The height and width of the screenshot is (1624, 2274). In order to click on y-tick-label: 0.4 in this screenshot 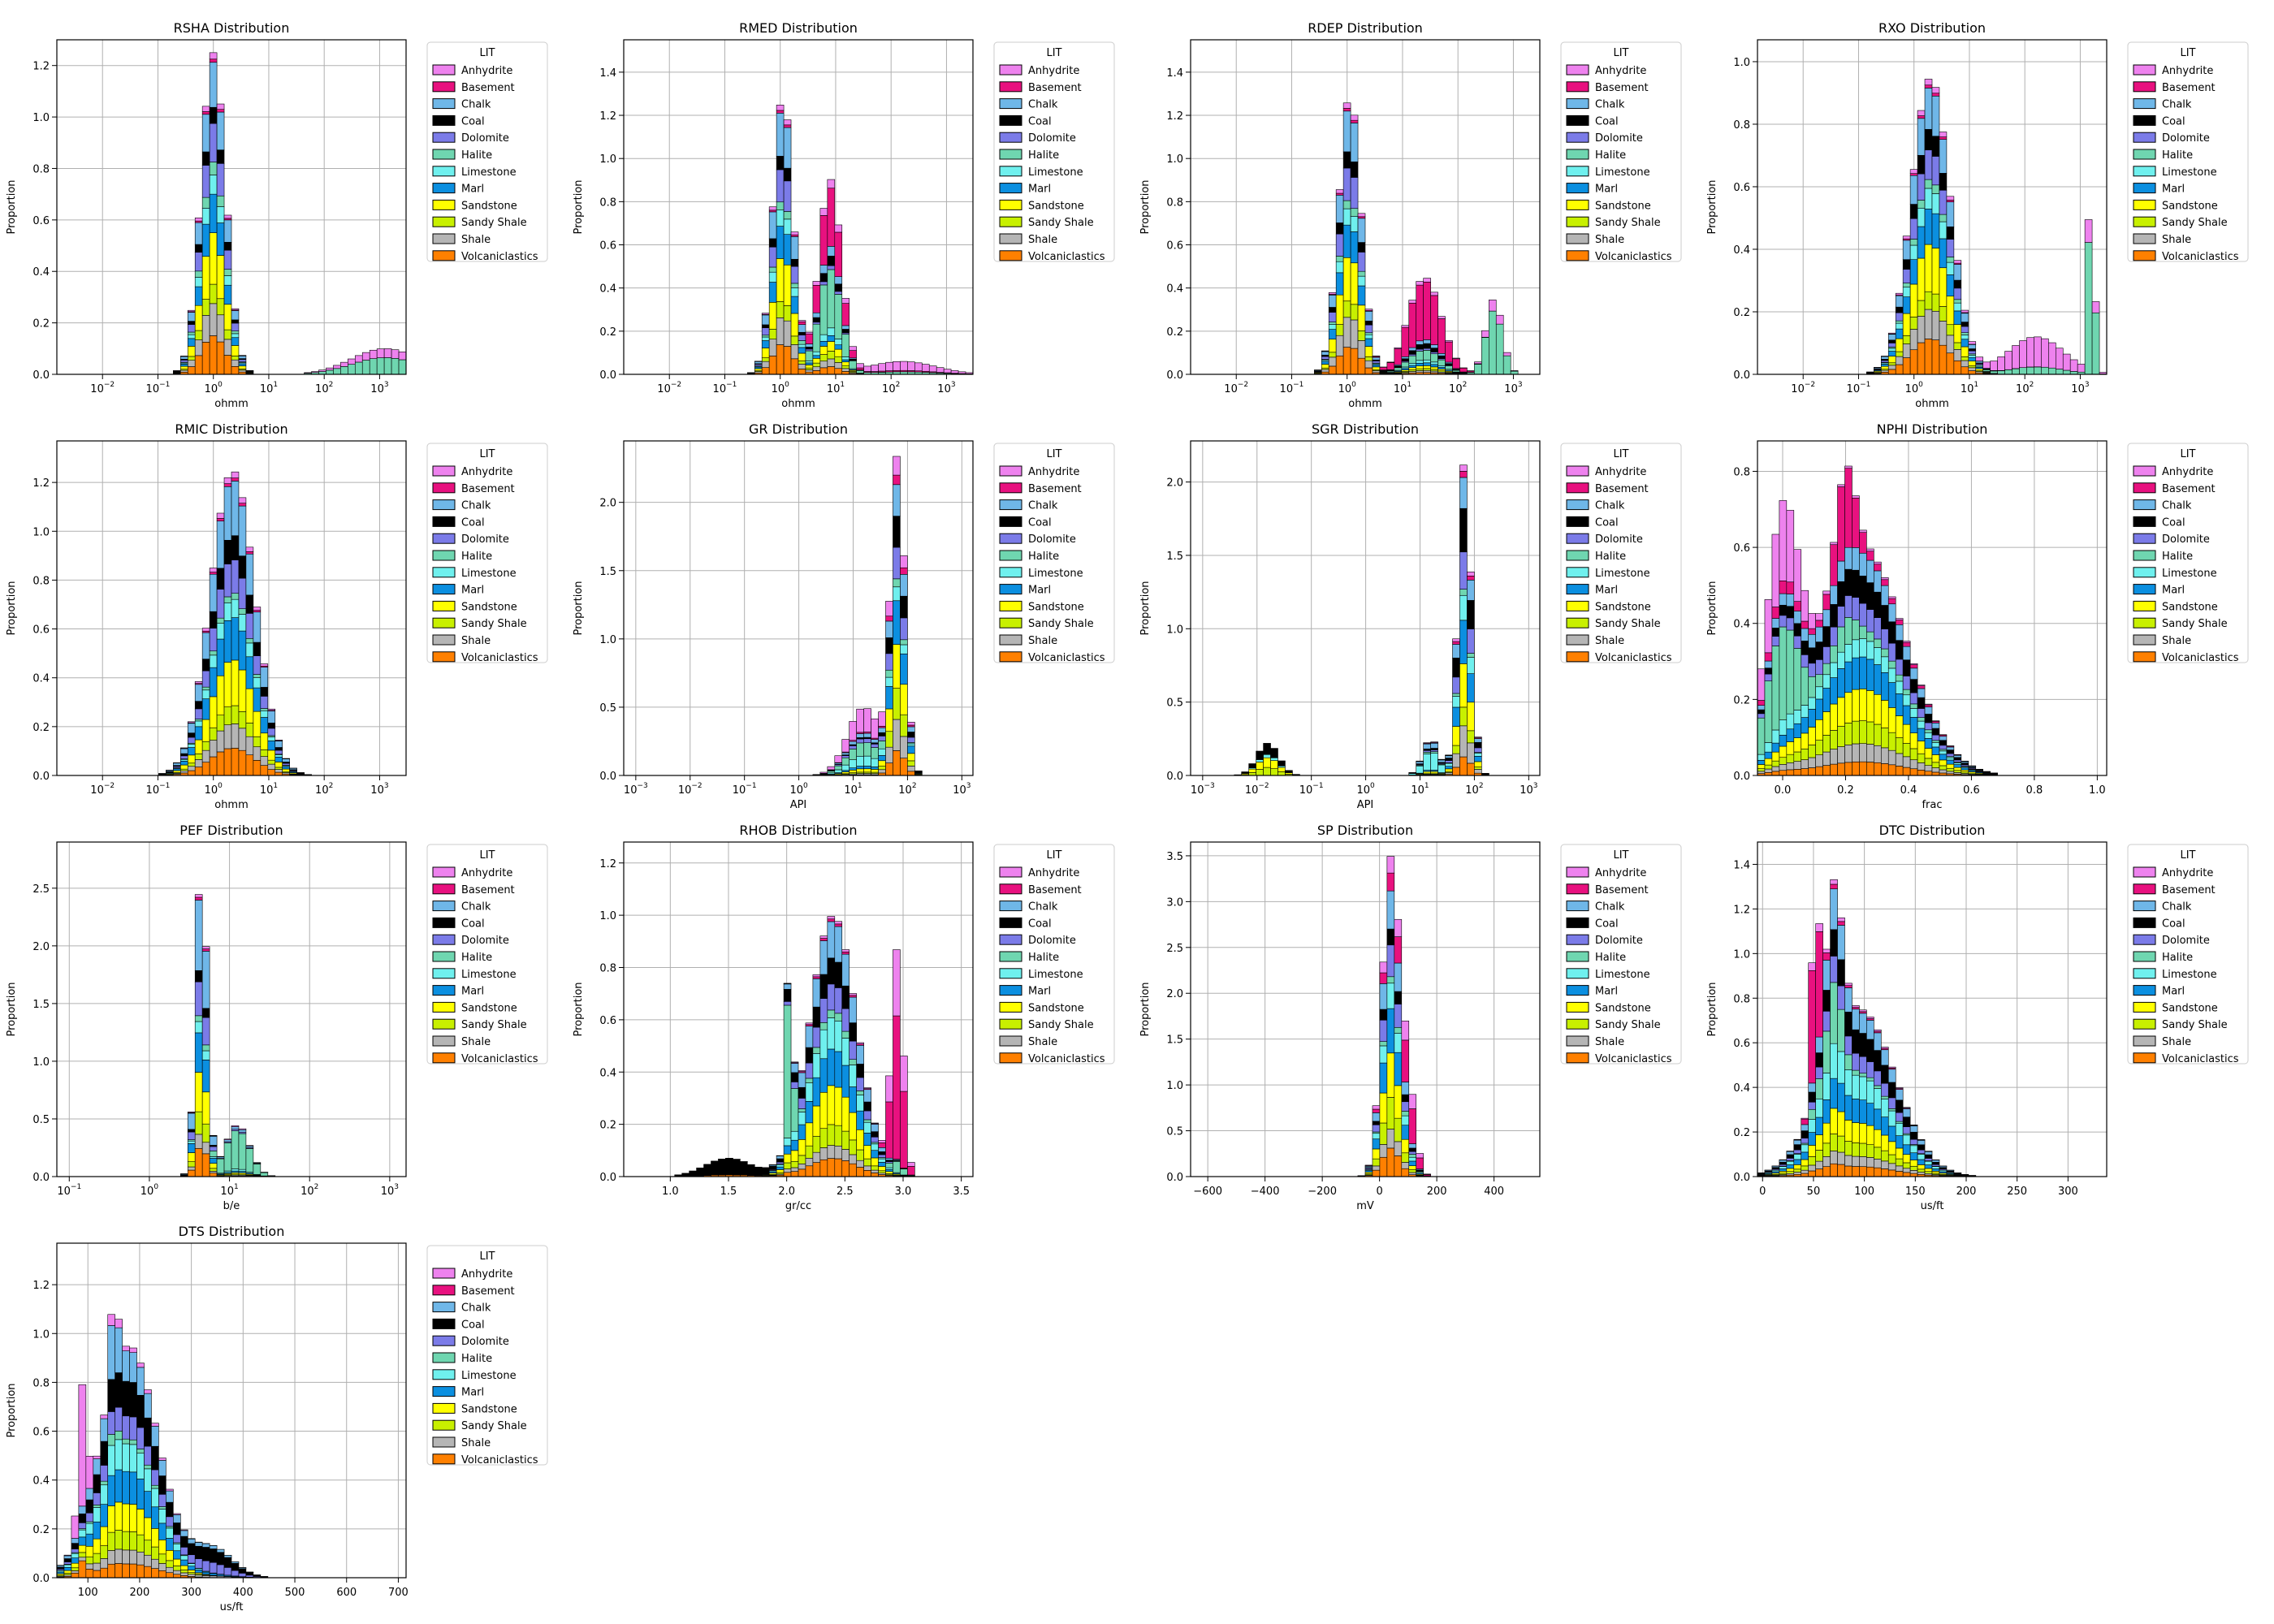, I will do `click(1742, 1089)`.